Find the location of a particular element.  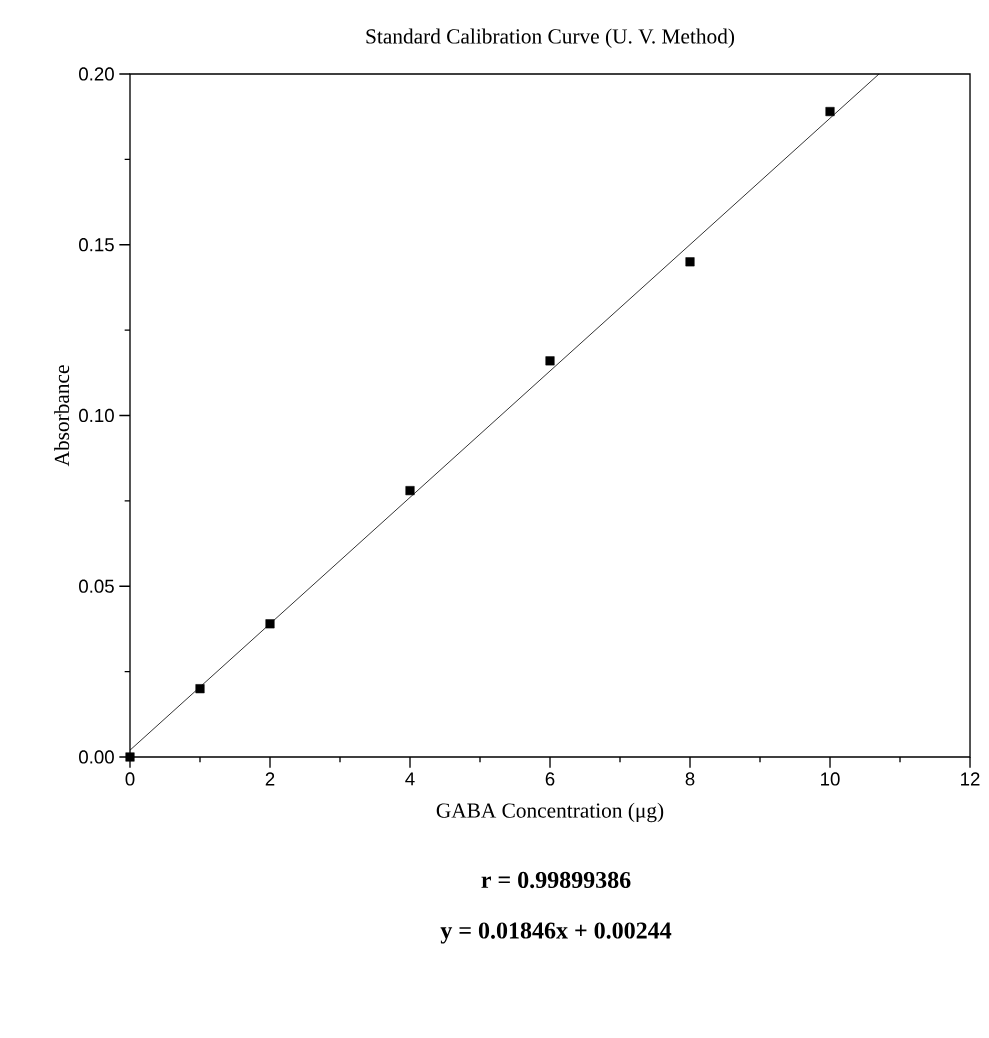

x-axis-title: GABA Concentration (μg) is located at coordinates (550, 812).